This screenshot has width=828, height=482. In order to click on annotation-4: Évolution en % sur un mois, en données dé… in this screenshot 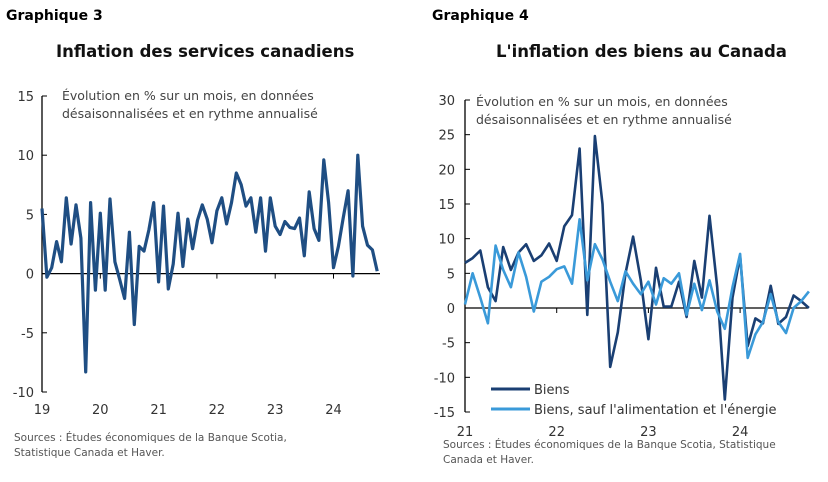, I will do `click(604, 110)`.